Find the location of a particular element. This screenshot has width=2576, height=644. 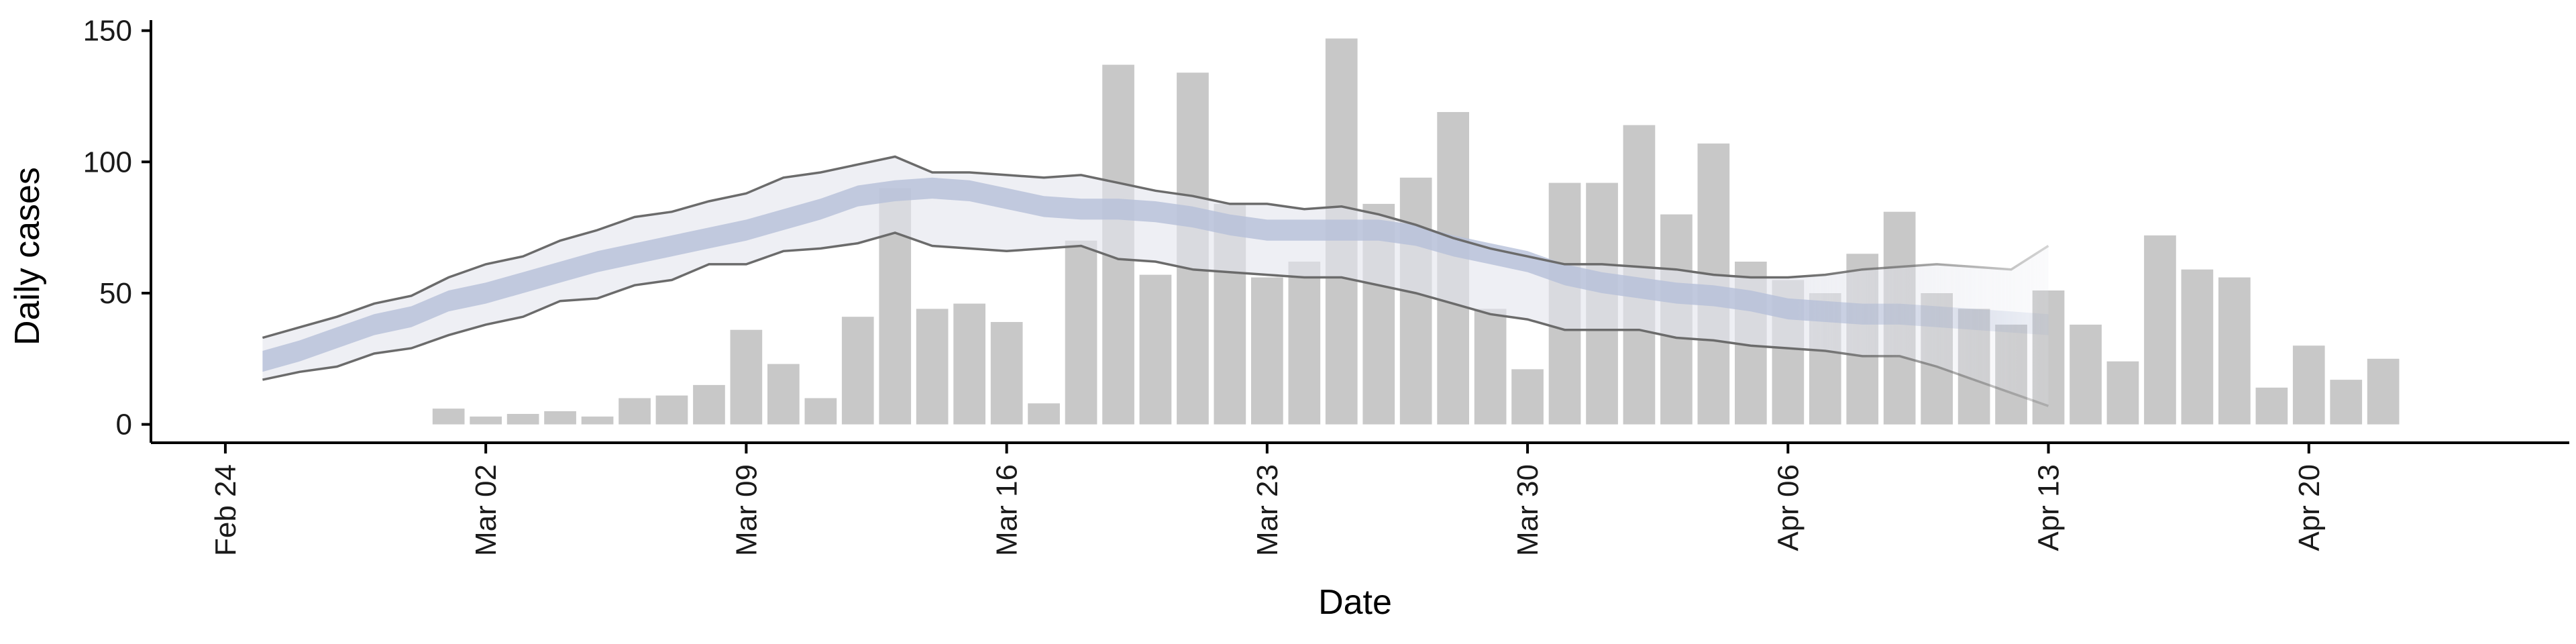

y-tick-label: 100 is located at coordinates (107, 162).